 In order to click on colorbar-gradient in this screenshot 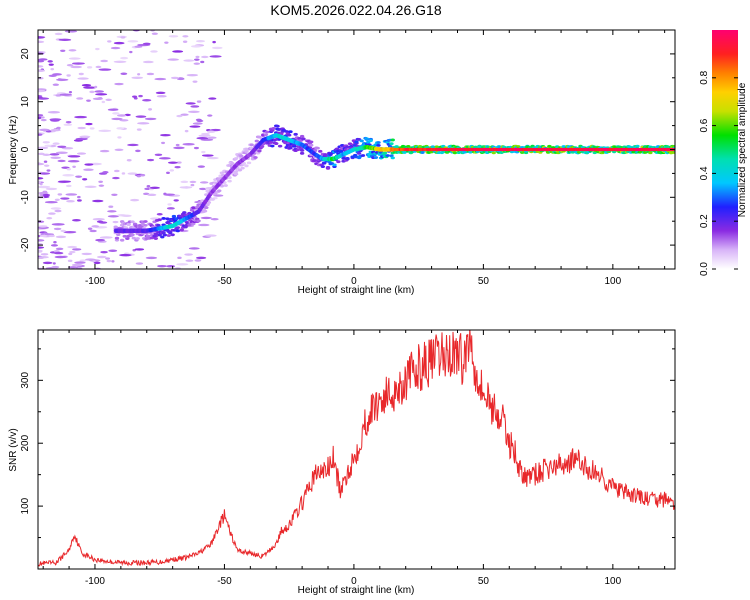, I will do `click(725, 149)`.